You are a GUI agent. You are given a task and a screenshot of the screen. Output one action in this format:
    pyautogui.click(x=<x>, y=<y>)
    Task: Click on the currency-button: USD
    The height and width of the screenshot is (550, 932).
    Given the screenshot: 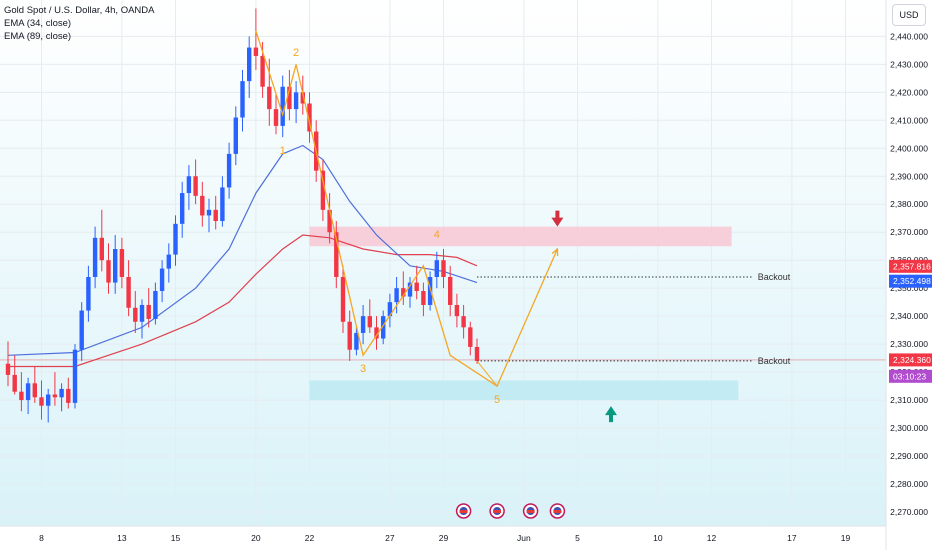 What is the action you would take?
    pyautogui.click(x=909, y=15)
    